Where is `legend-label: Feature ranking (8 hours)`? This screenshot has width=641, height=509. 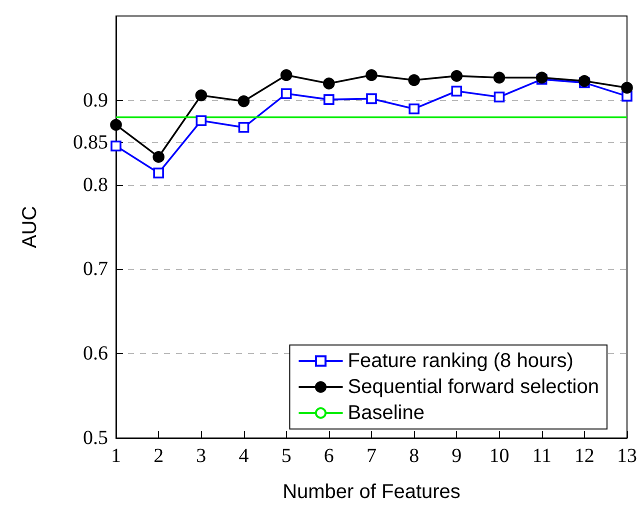
legend-label: Feature ranking (8 hours) is located at coordinates (461, 361).